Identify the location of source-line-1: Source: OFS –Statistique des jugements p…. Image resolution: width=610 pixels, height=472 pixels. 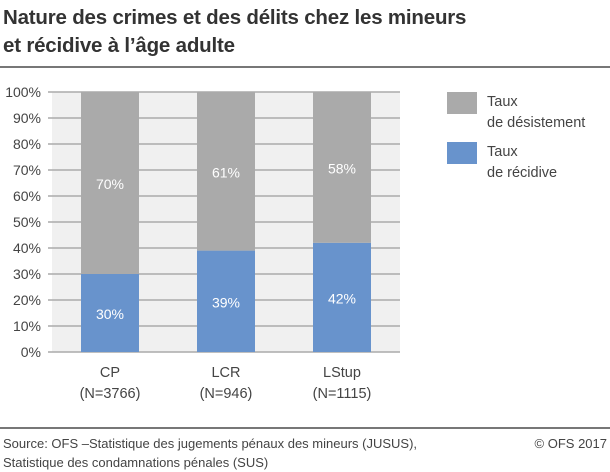
(210, 443).